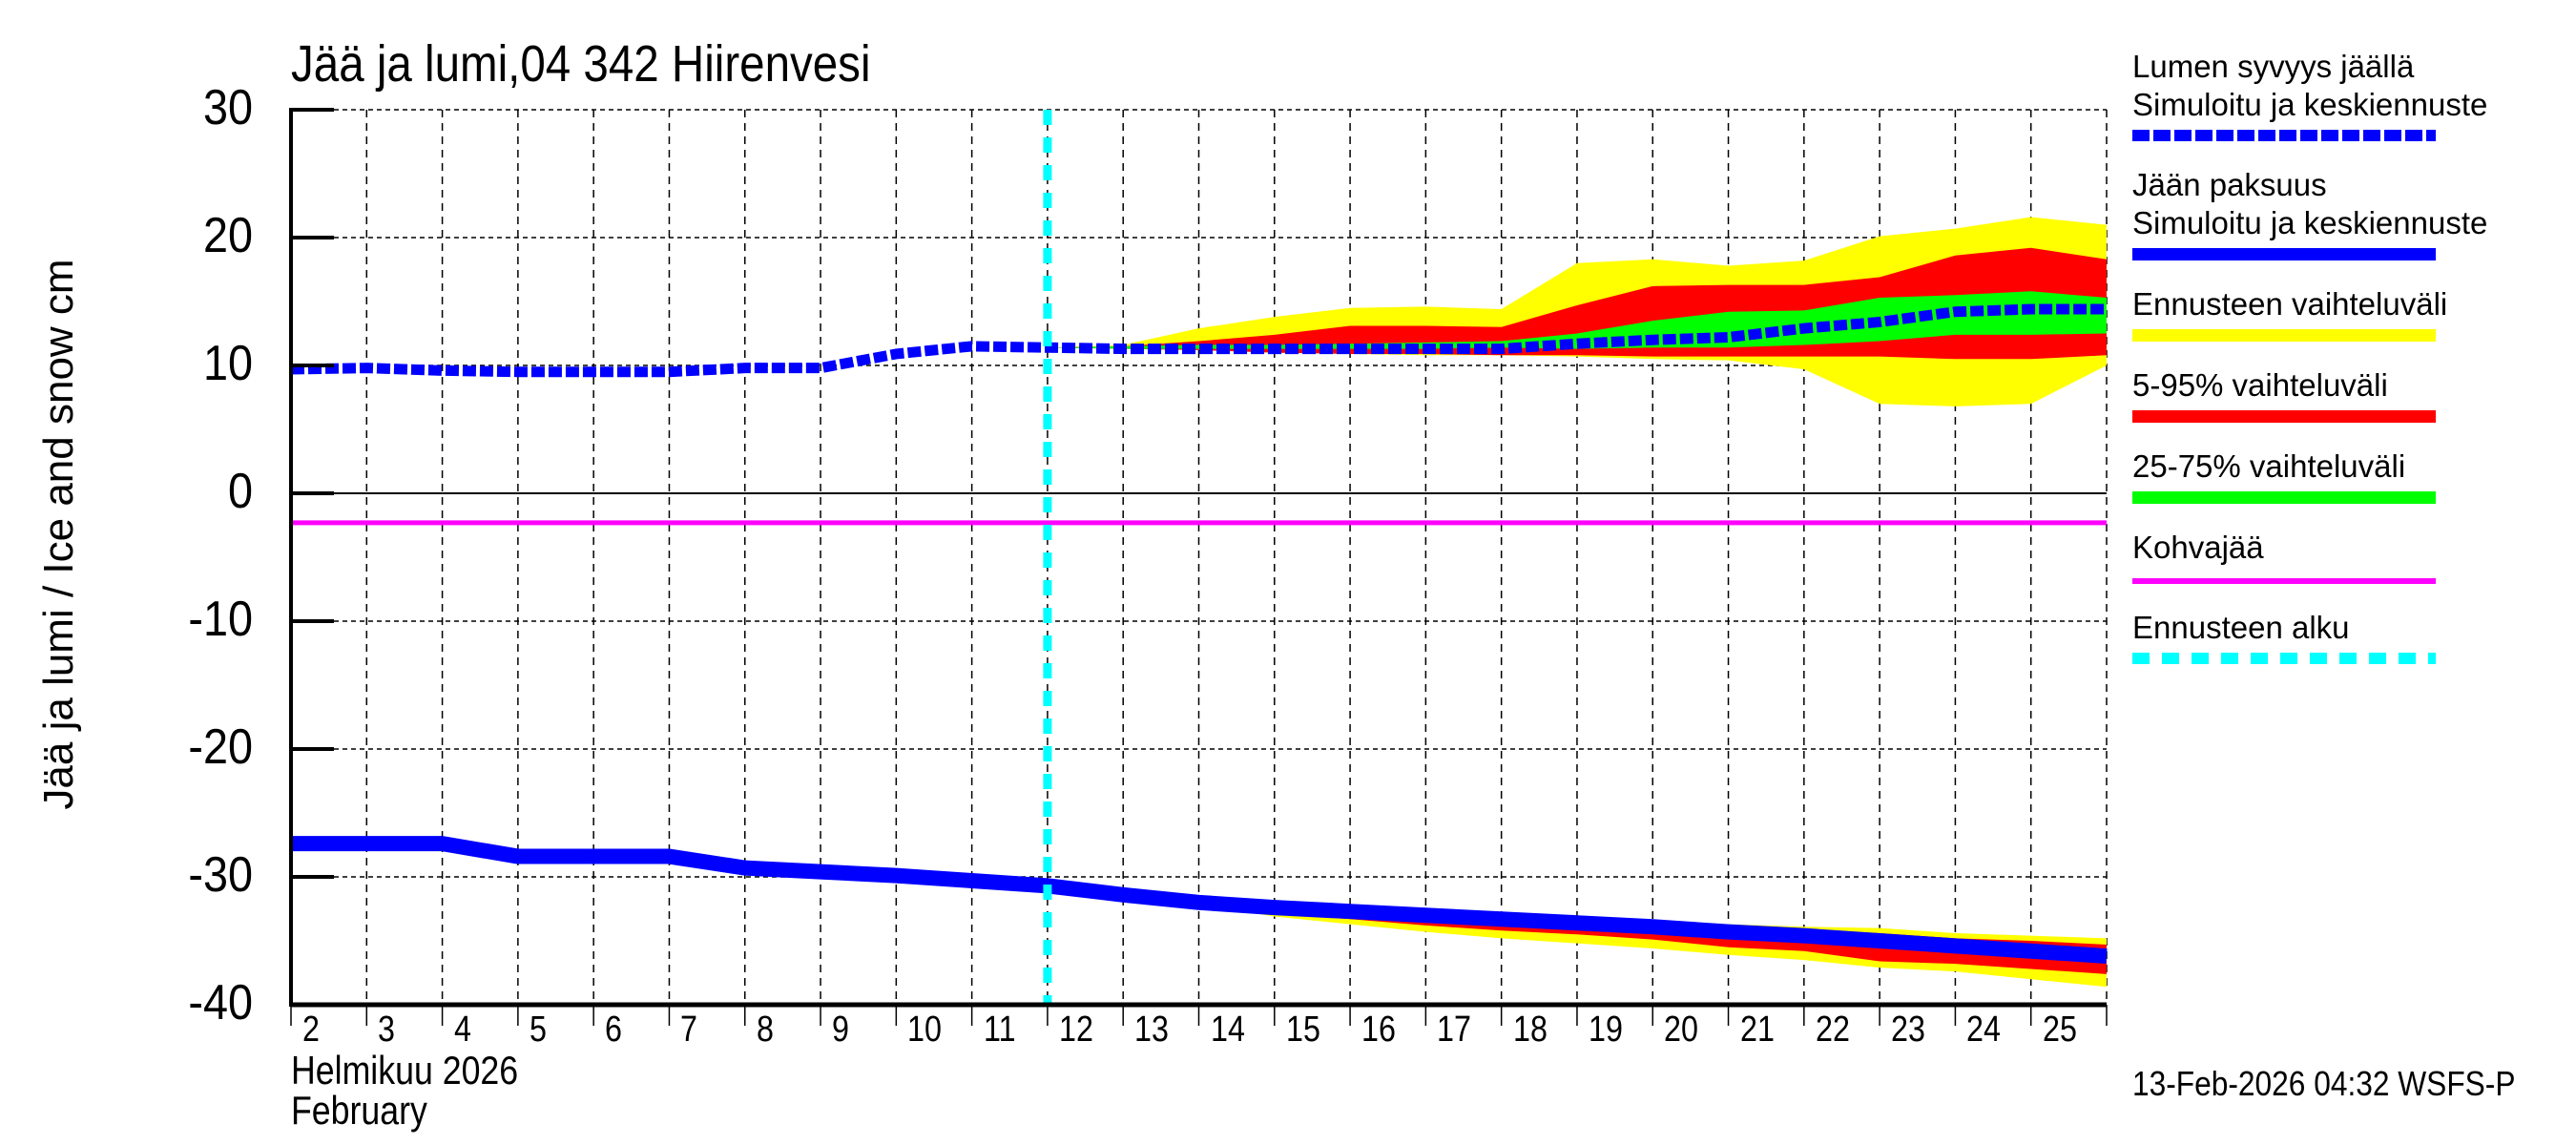 This screenshot has height=1145, width=2576. What do you see at coordinates (1605, 1030) in the screenshot?
I see `x-tick-label: 19` at bounding box center [1605, 1030].